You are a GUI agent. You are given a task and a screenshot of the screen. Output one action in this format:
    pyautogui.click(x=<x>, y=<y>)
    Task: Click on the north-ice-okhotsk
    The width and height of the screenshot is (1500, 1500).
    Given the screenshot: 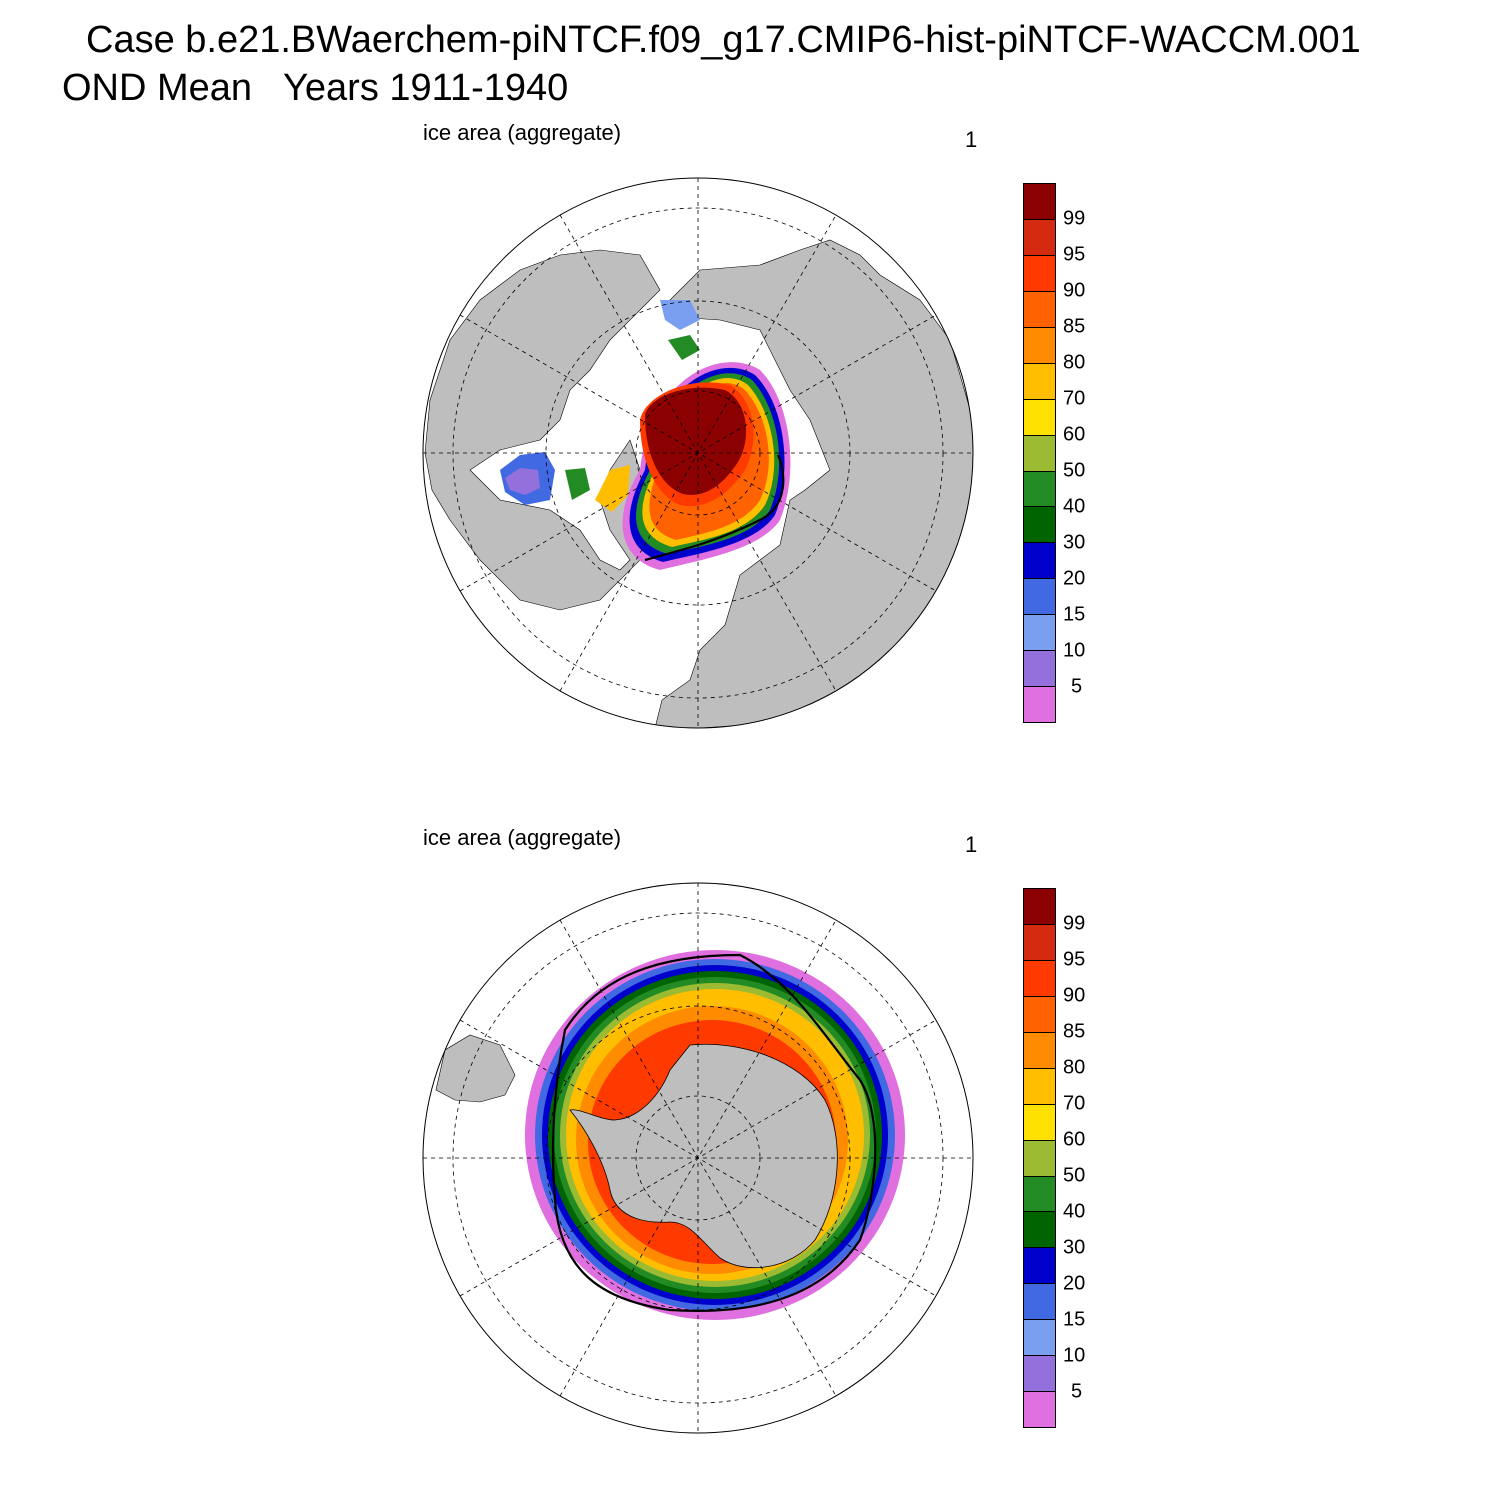 What is the action you would take?
    pyautogui.click(x=680, y=315)
    